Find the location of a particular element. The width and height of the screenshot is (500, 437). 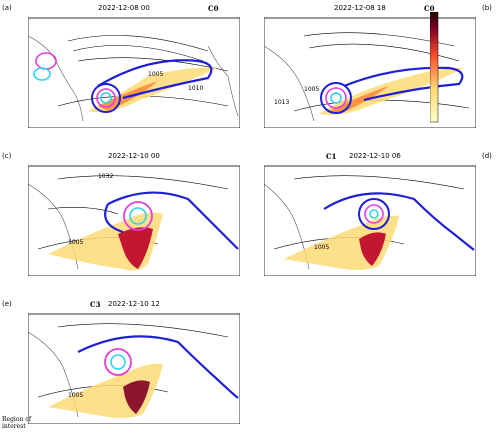

cyclone-label: C3 is located at coordinates (95, 304).